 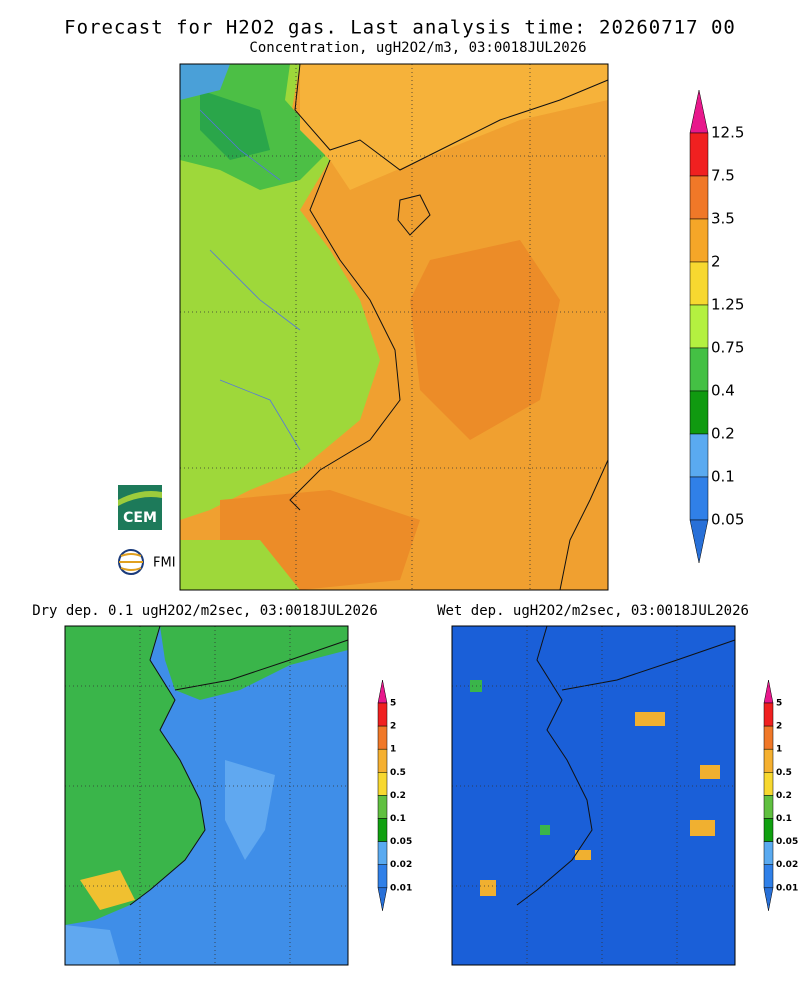 What do you see at coordinates (727, 348) in the screenshot?
I see `colorbar-label: 0.75` at bounding box center [727, 348].